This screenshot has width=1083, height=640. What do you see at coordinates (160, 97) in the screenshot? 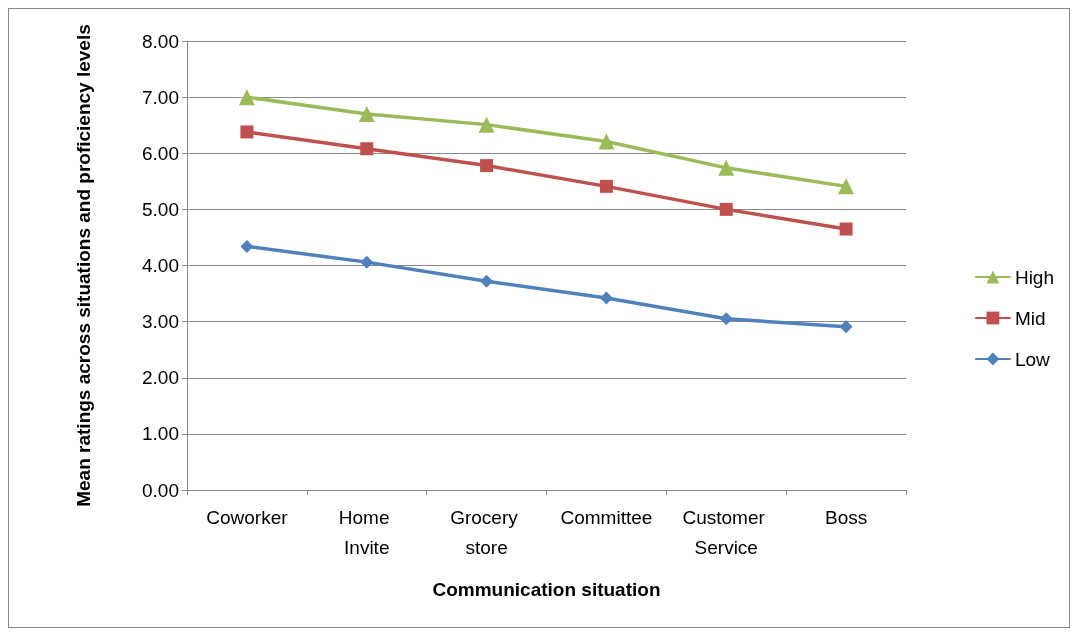
I see `y-tick-label: 7.00` at bounding box center [160, 97].